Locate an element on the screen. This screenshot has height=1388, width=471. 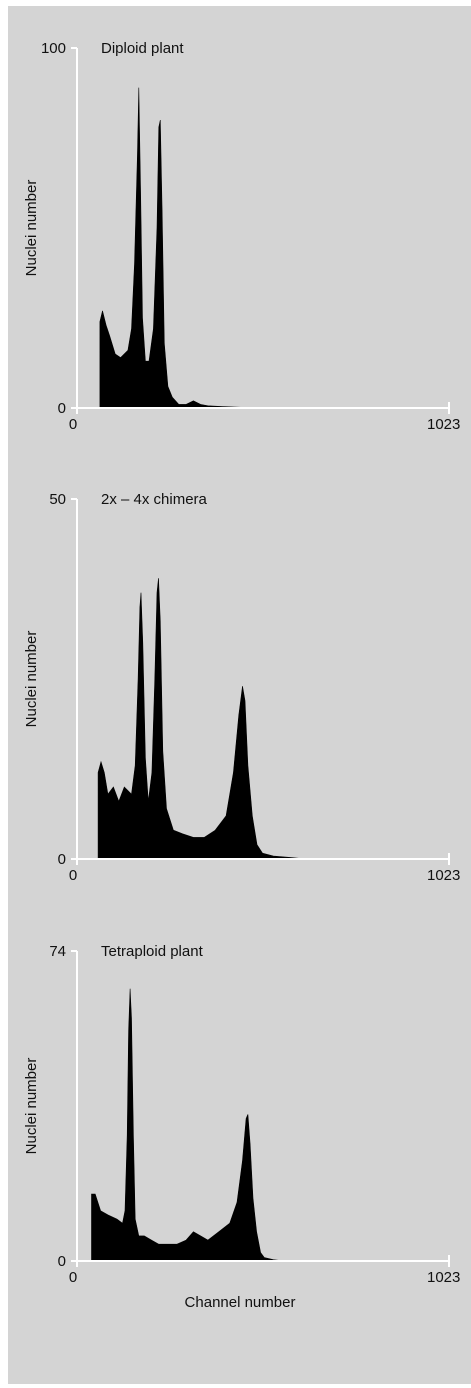
y-tick-label-max: 50 is located at coordinates (57, 499).